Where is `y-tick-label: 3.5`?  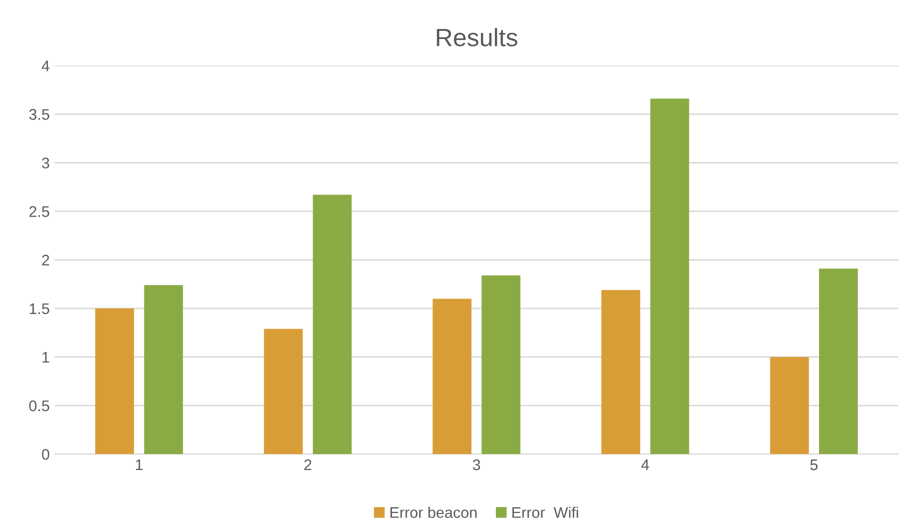 y-tick-label: 3.5 is located at coordinates (39, 114).